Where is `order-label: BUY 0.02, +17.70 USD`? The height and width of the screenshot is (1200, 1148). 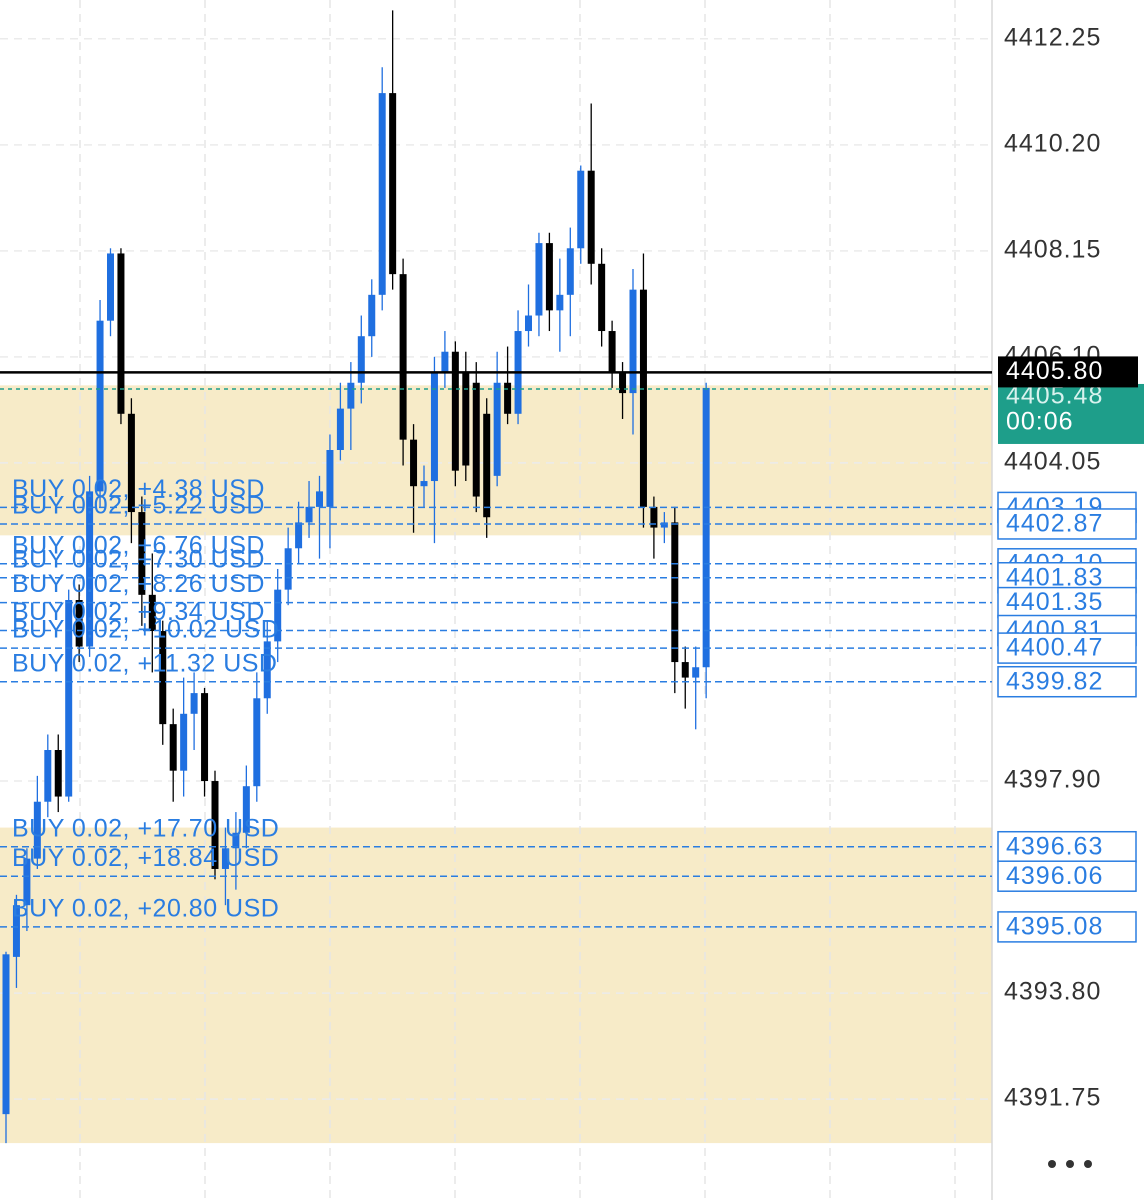
order-label: BUY 0.02, +17.70 USD is located at coordinates (145, 828).